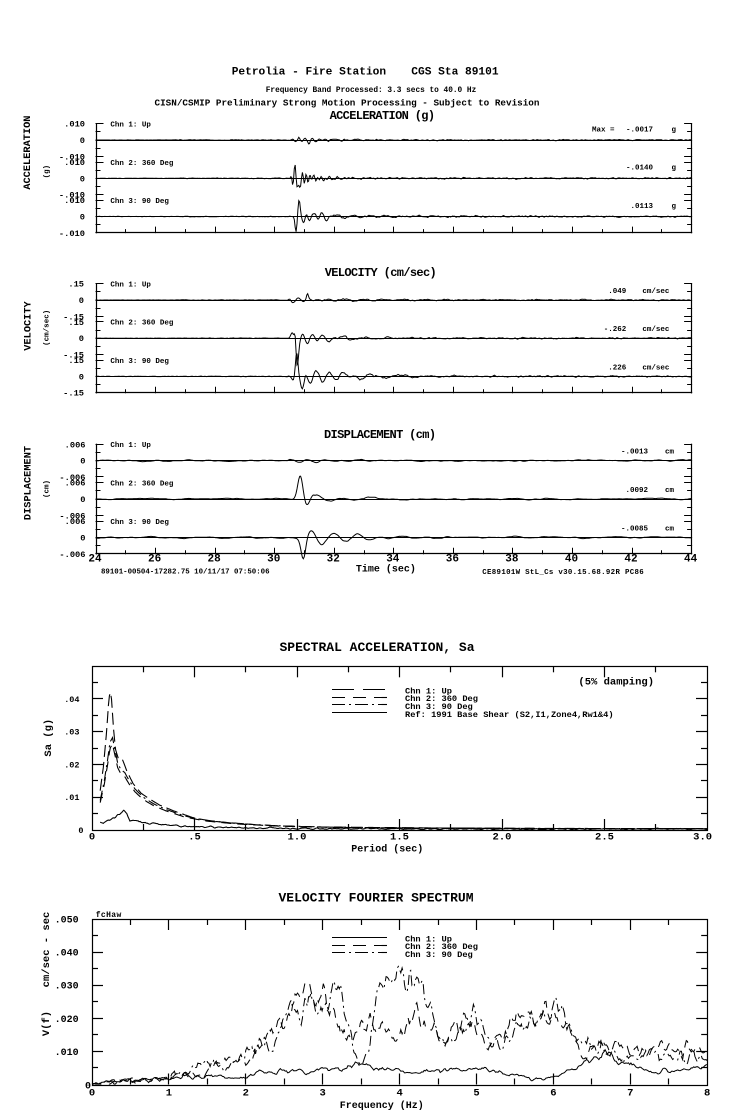 The image size is (739, 1115). I want to click on svg-text: -.0013, so click(635, 453).